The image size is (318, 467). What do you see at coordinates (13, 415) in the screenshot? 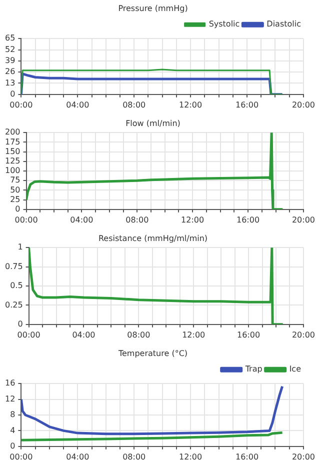
I see `y-tick-label: 8` at bounding box center [13, 415].